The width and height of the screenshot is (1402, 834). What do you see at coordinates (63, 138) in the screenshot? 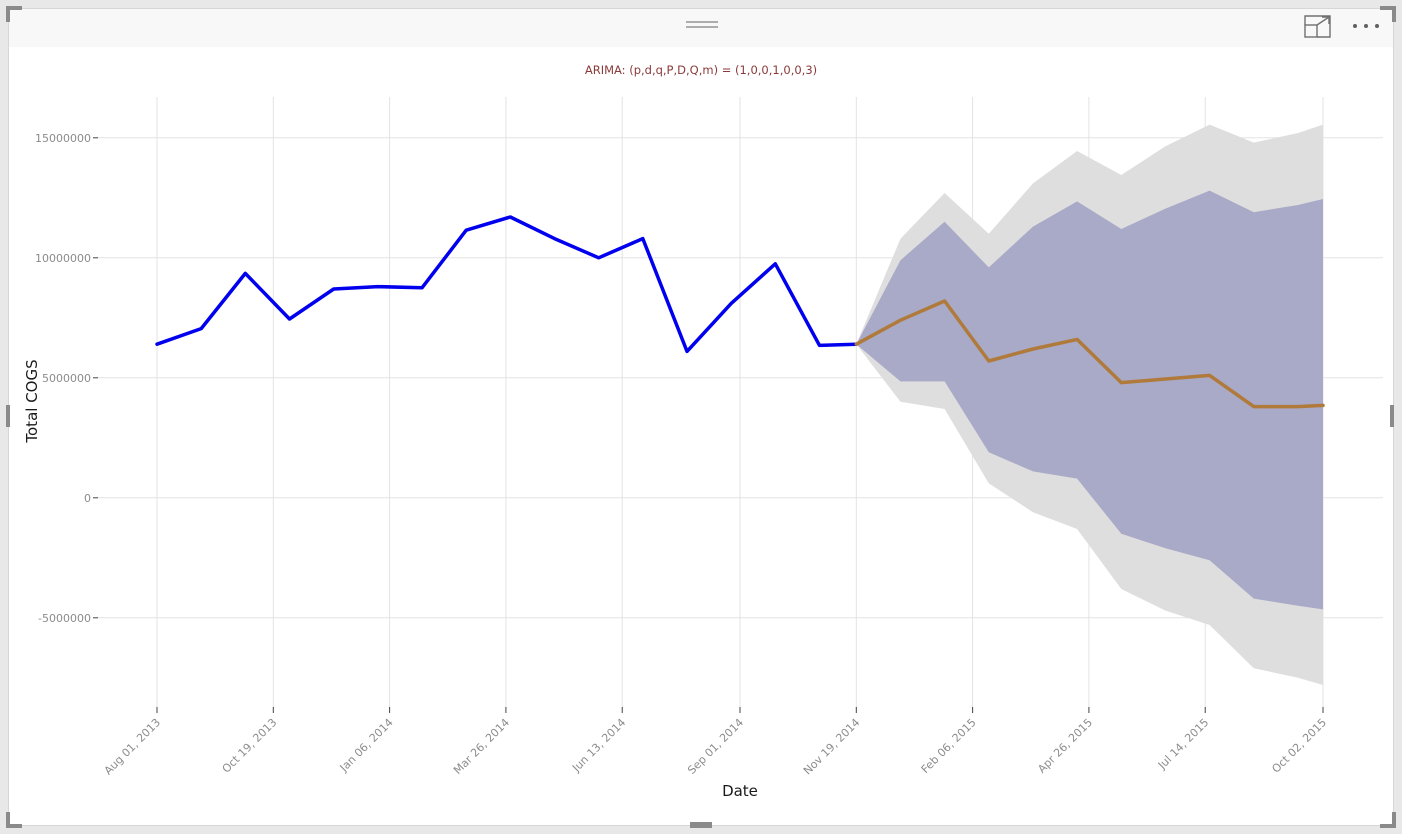
I see `y-tick-label: 15000000` at bounding box center [63, 138].